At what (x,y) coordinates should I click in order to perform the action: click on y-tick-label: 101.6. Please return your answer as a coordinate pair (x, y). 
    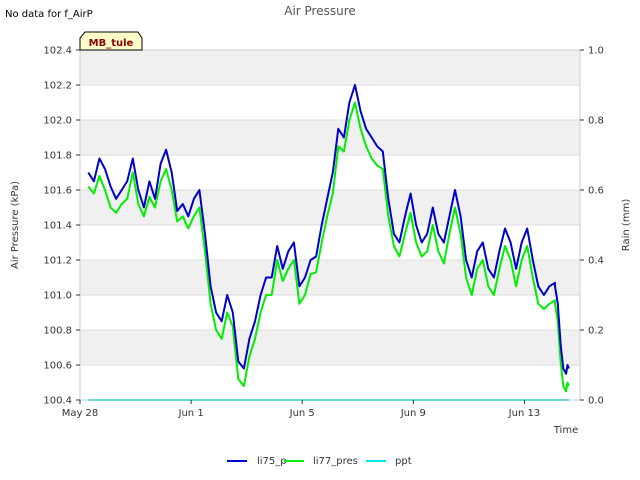
    Looking at the image, I should click on (57, 191).